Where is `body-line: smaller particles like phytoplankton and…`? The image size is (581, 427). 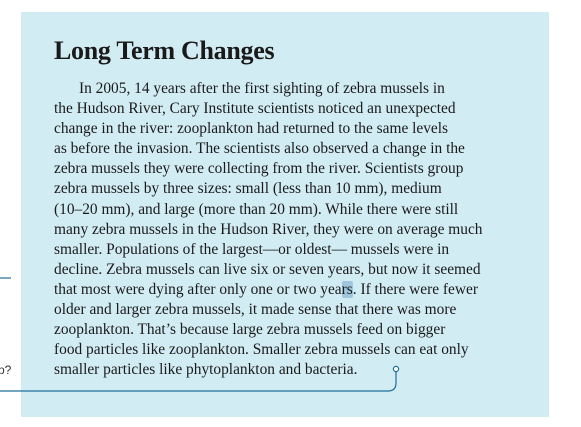 body-line: smaller particles like phytoplankton and… is located at coordinates (206, 370).